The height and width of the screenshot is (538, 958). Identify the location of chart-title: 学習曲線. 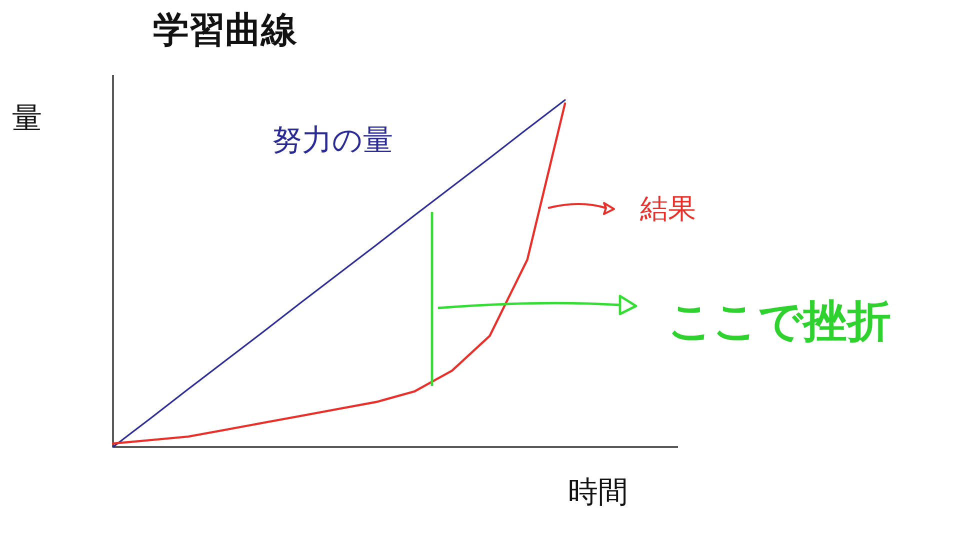
(225, 30).